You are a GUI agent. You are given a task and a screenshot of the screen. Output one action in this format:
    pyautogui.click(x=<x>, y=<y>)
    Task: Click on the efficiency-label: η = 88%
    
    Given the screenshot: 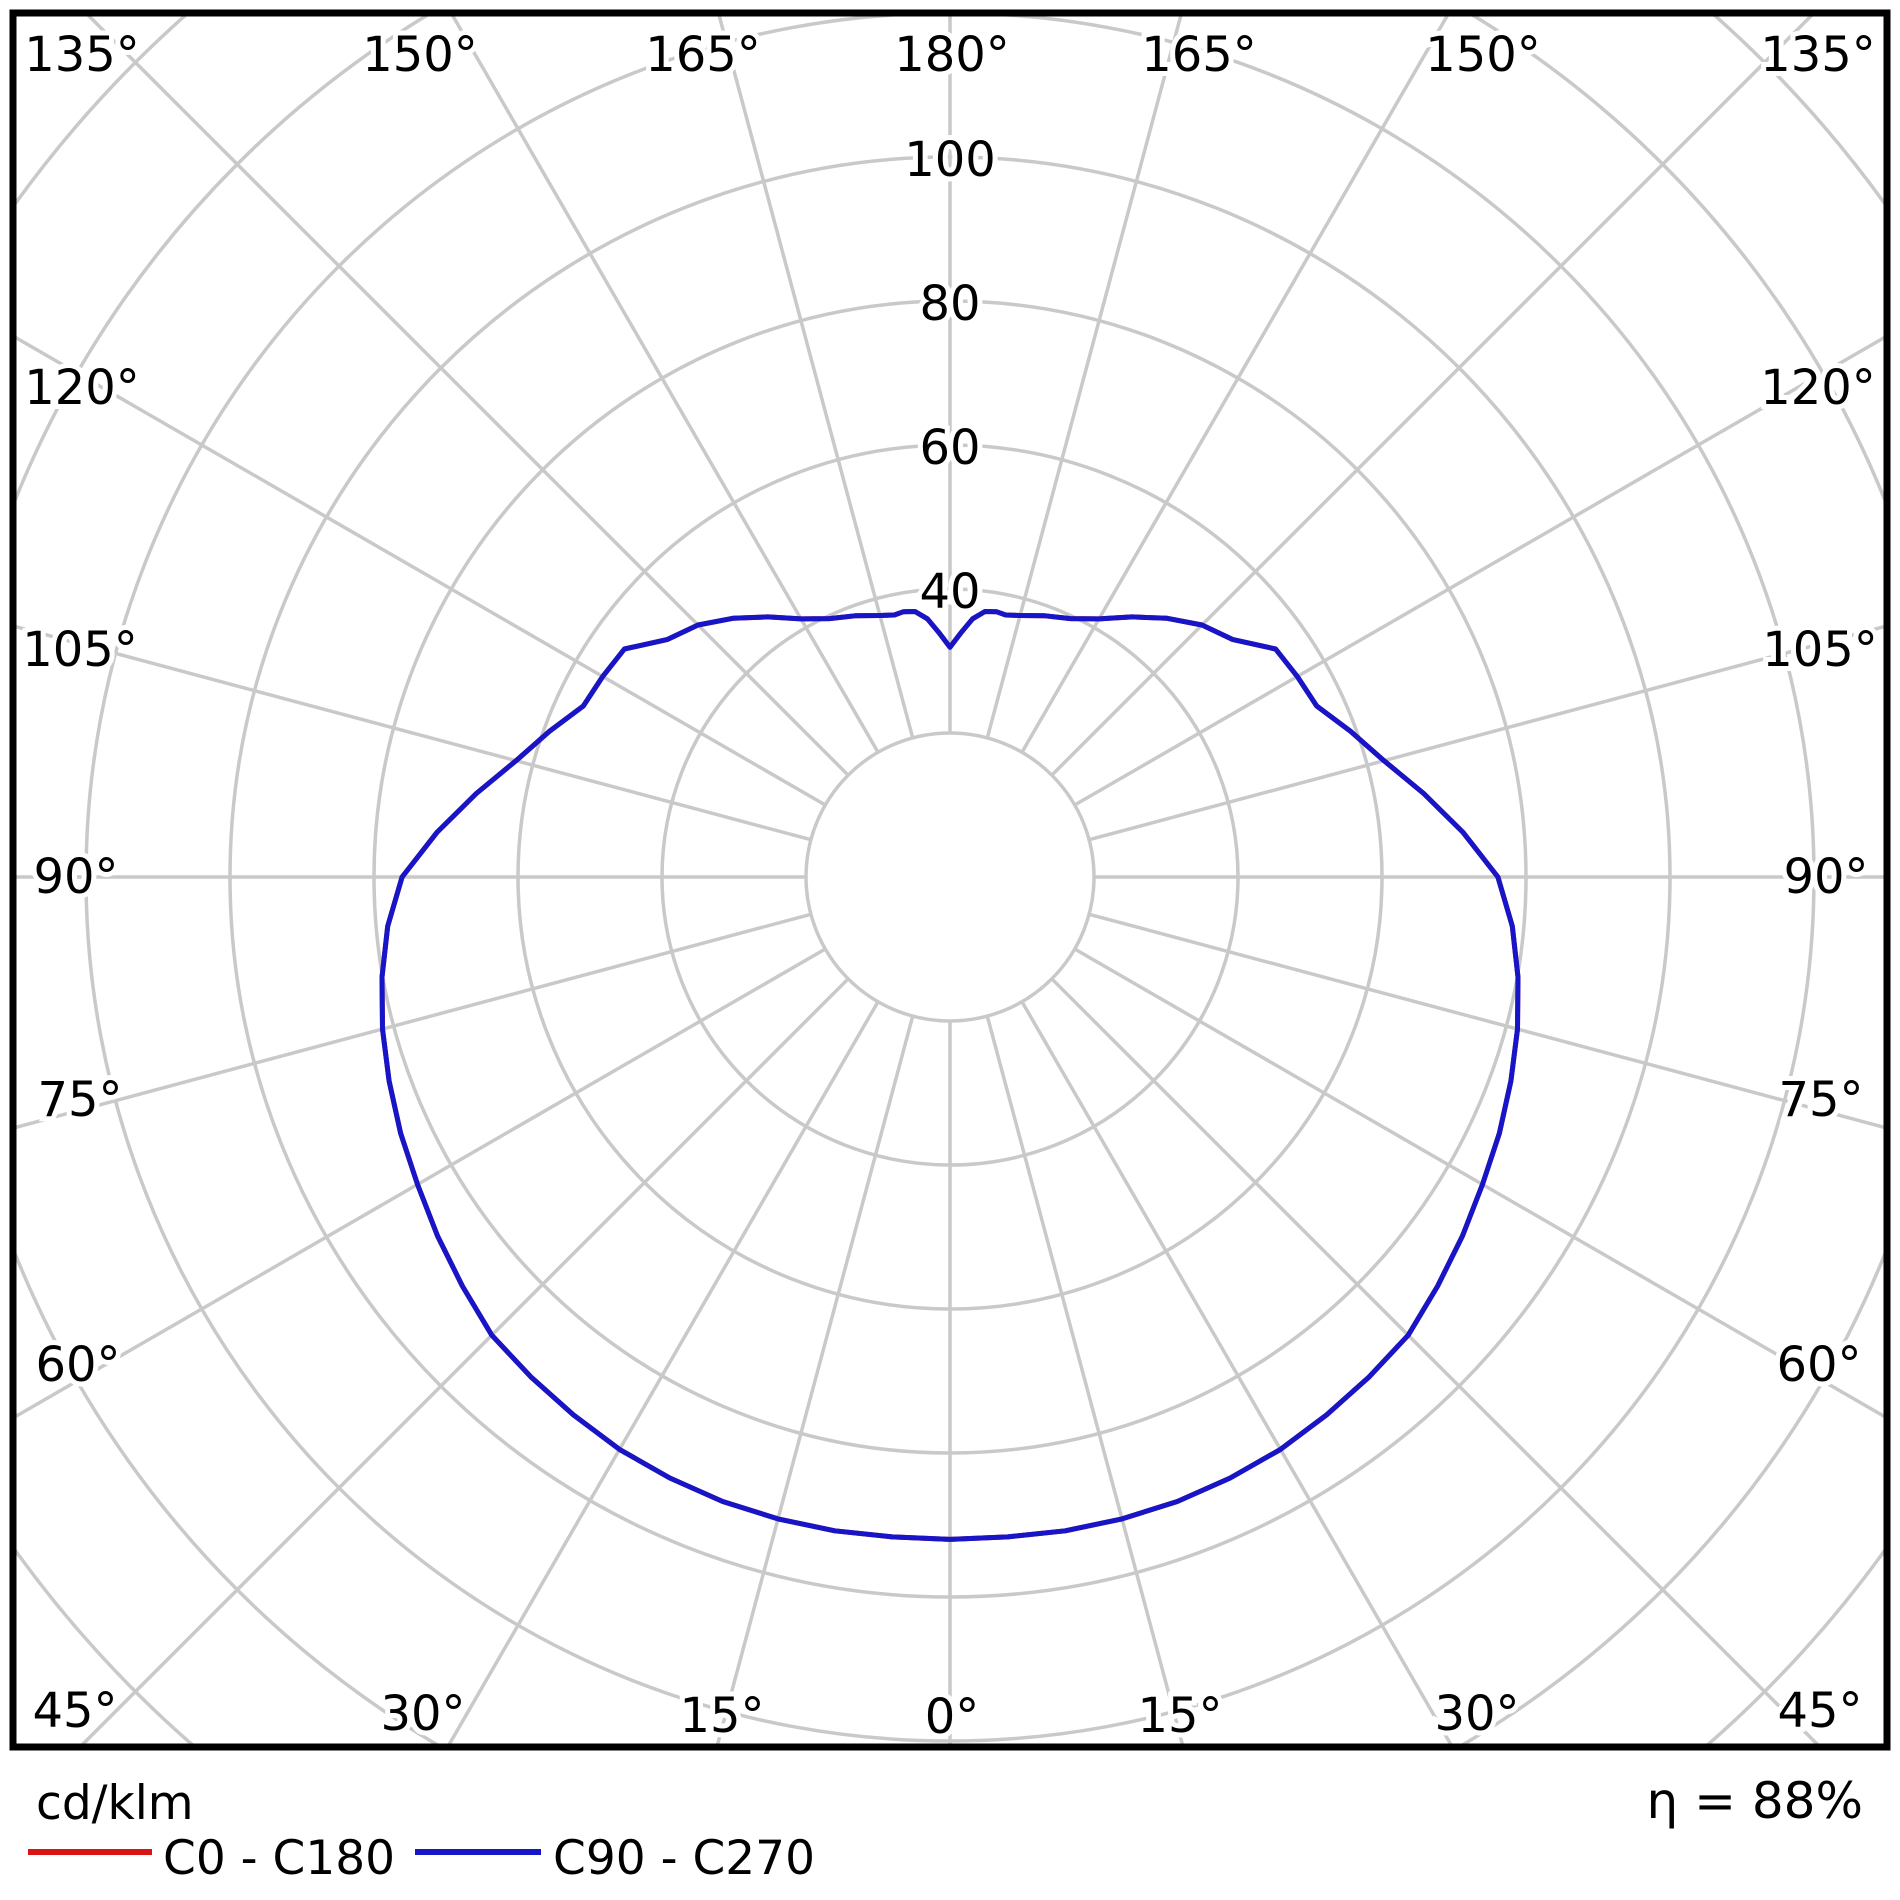 What is the action you would take?
    pyautogui.click(x=1754, y=1801)
    